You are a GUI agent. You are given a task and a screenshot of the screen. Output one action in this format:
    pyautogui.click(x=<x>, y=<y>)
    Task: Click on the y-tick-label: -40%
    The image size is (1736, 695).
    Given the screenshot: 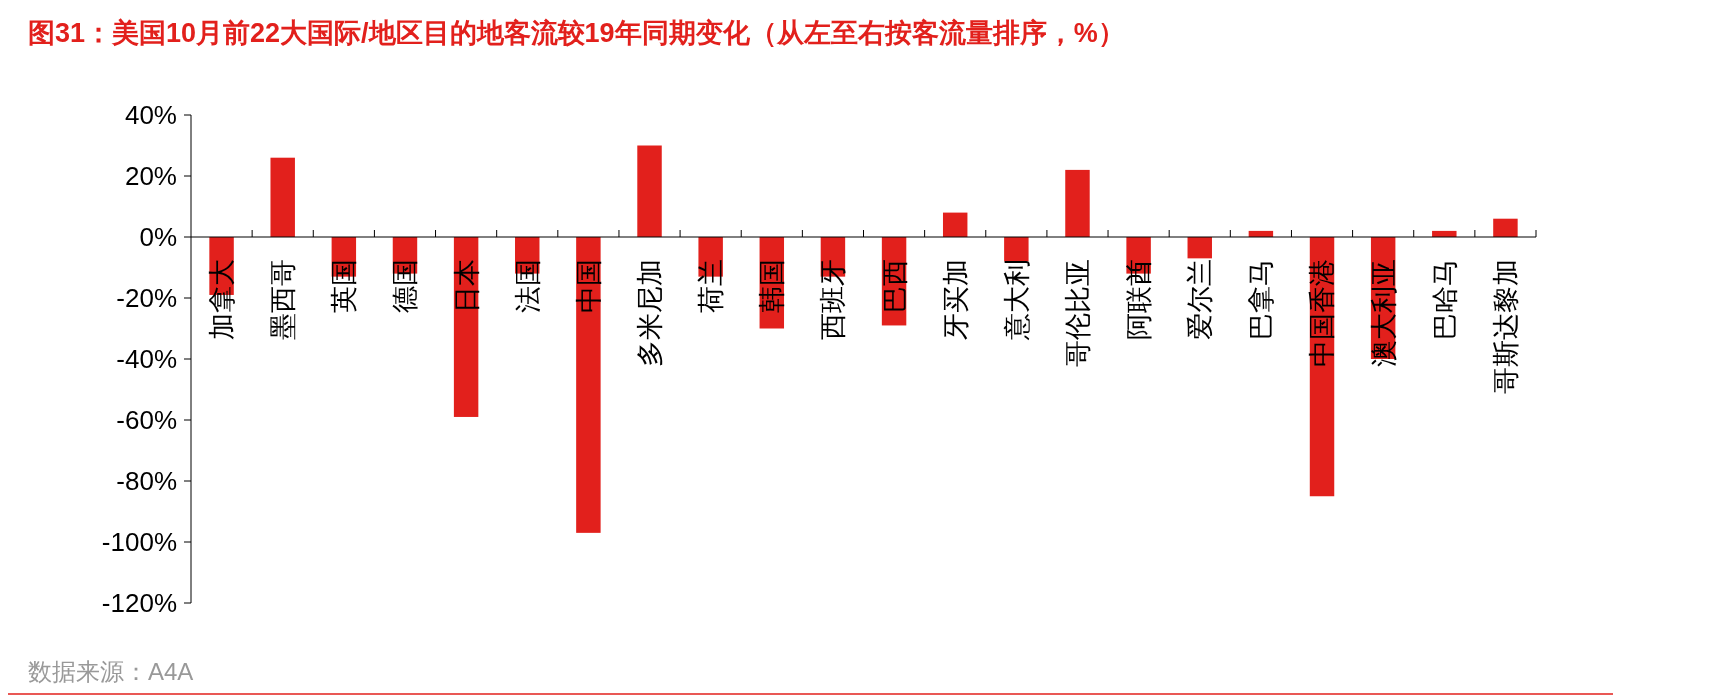 What is the action you would take?
    pyautogui.click(x=146, y=359)
    